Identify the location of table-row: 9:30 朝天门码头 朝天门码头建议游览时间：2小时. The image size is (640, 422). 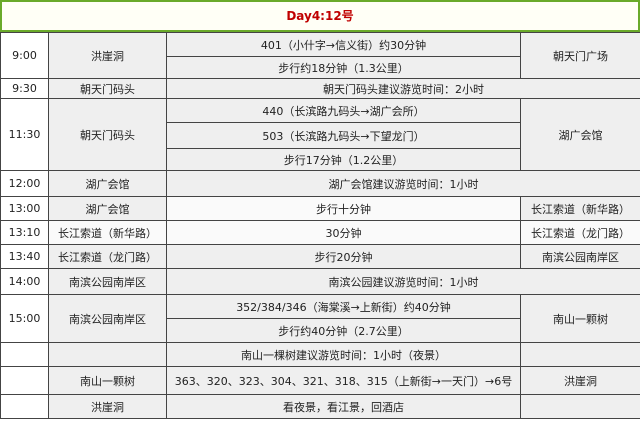
(320, 88).